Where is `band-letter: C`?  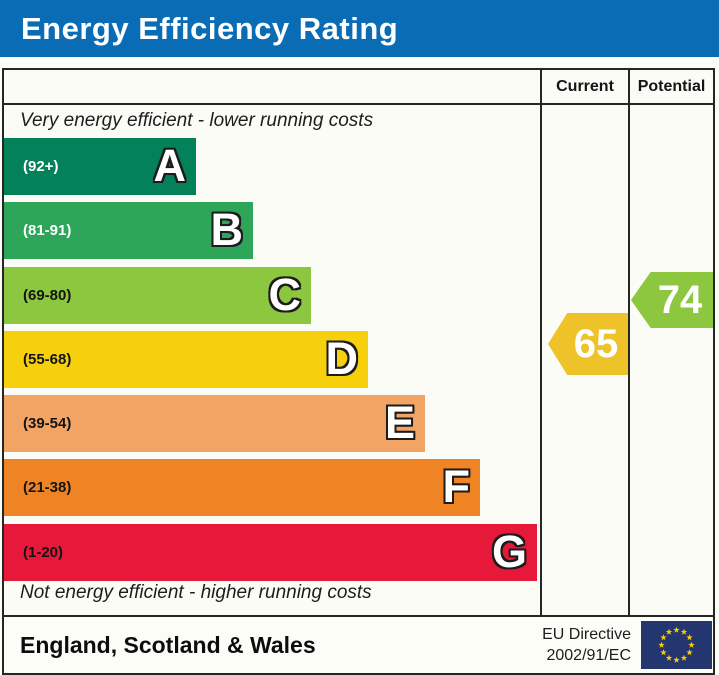
band-letter: C is located at coordinates (285, 294).